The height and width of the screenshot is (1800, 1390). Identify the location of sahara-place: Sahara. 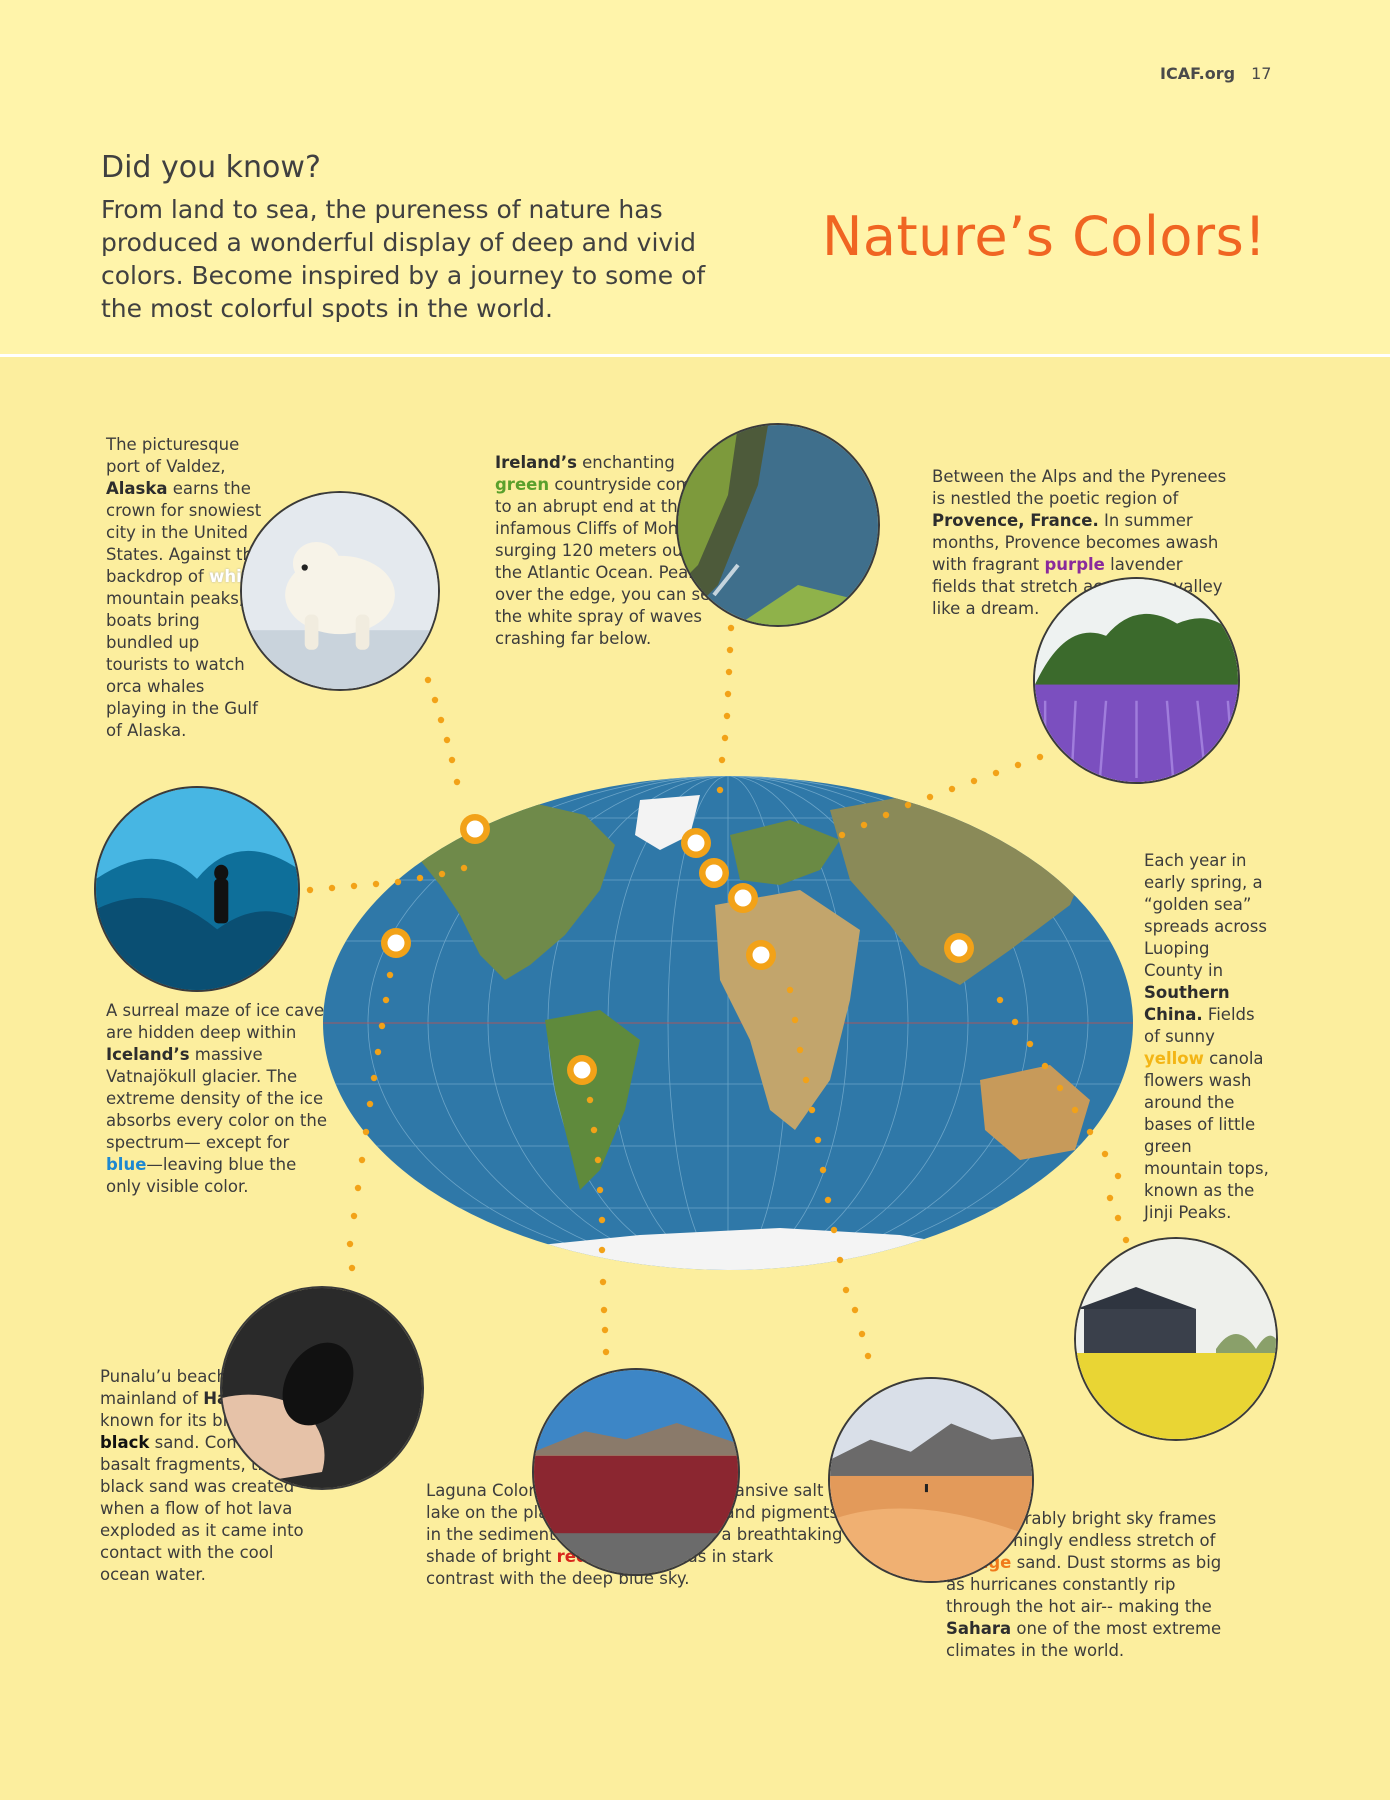
(979, 1628).